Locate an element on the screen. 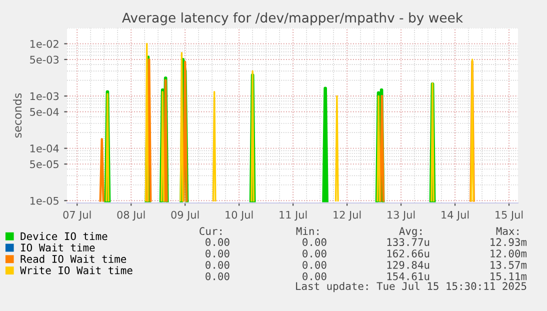  text: 13.57m is located at coordinates (508, 264).